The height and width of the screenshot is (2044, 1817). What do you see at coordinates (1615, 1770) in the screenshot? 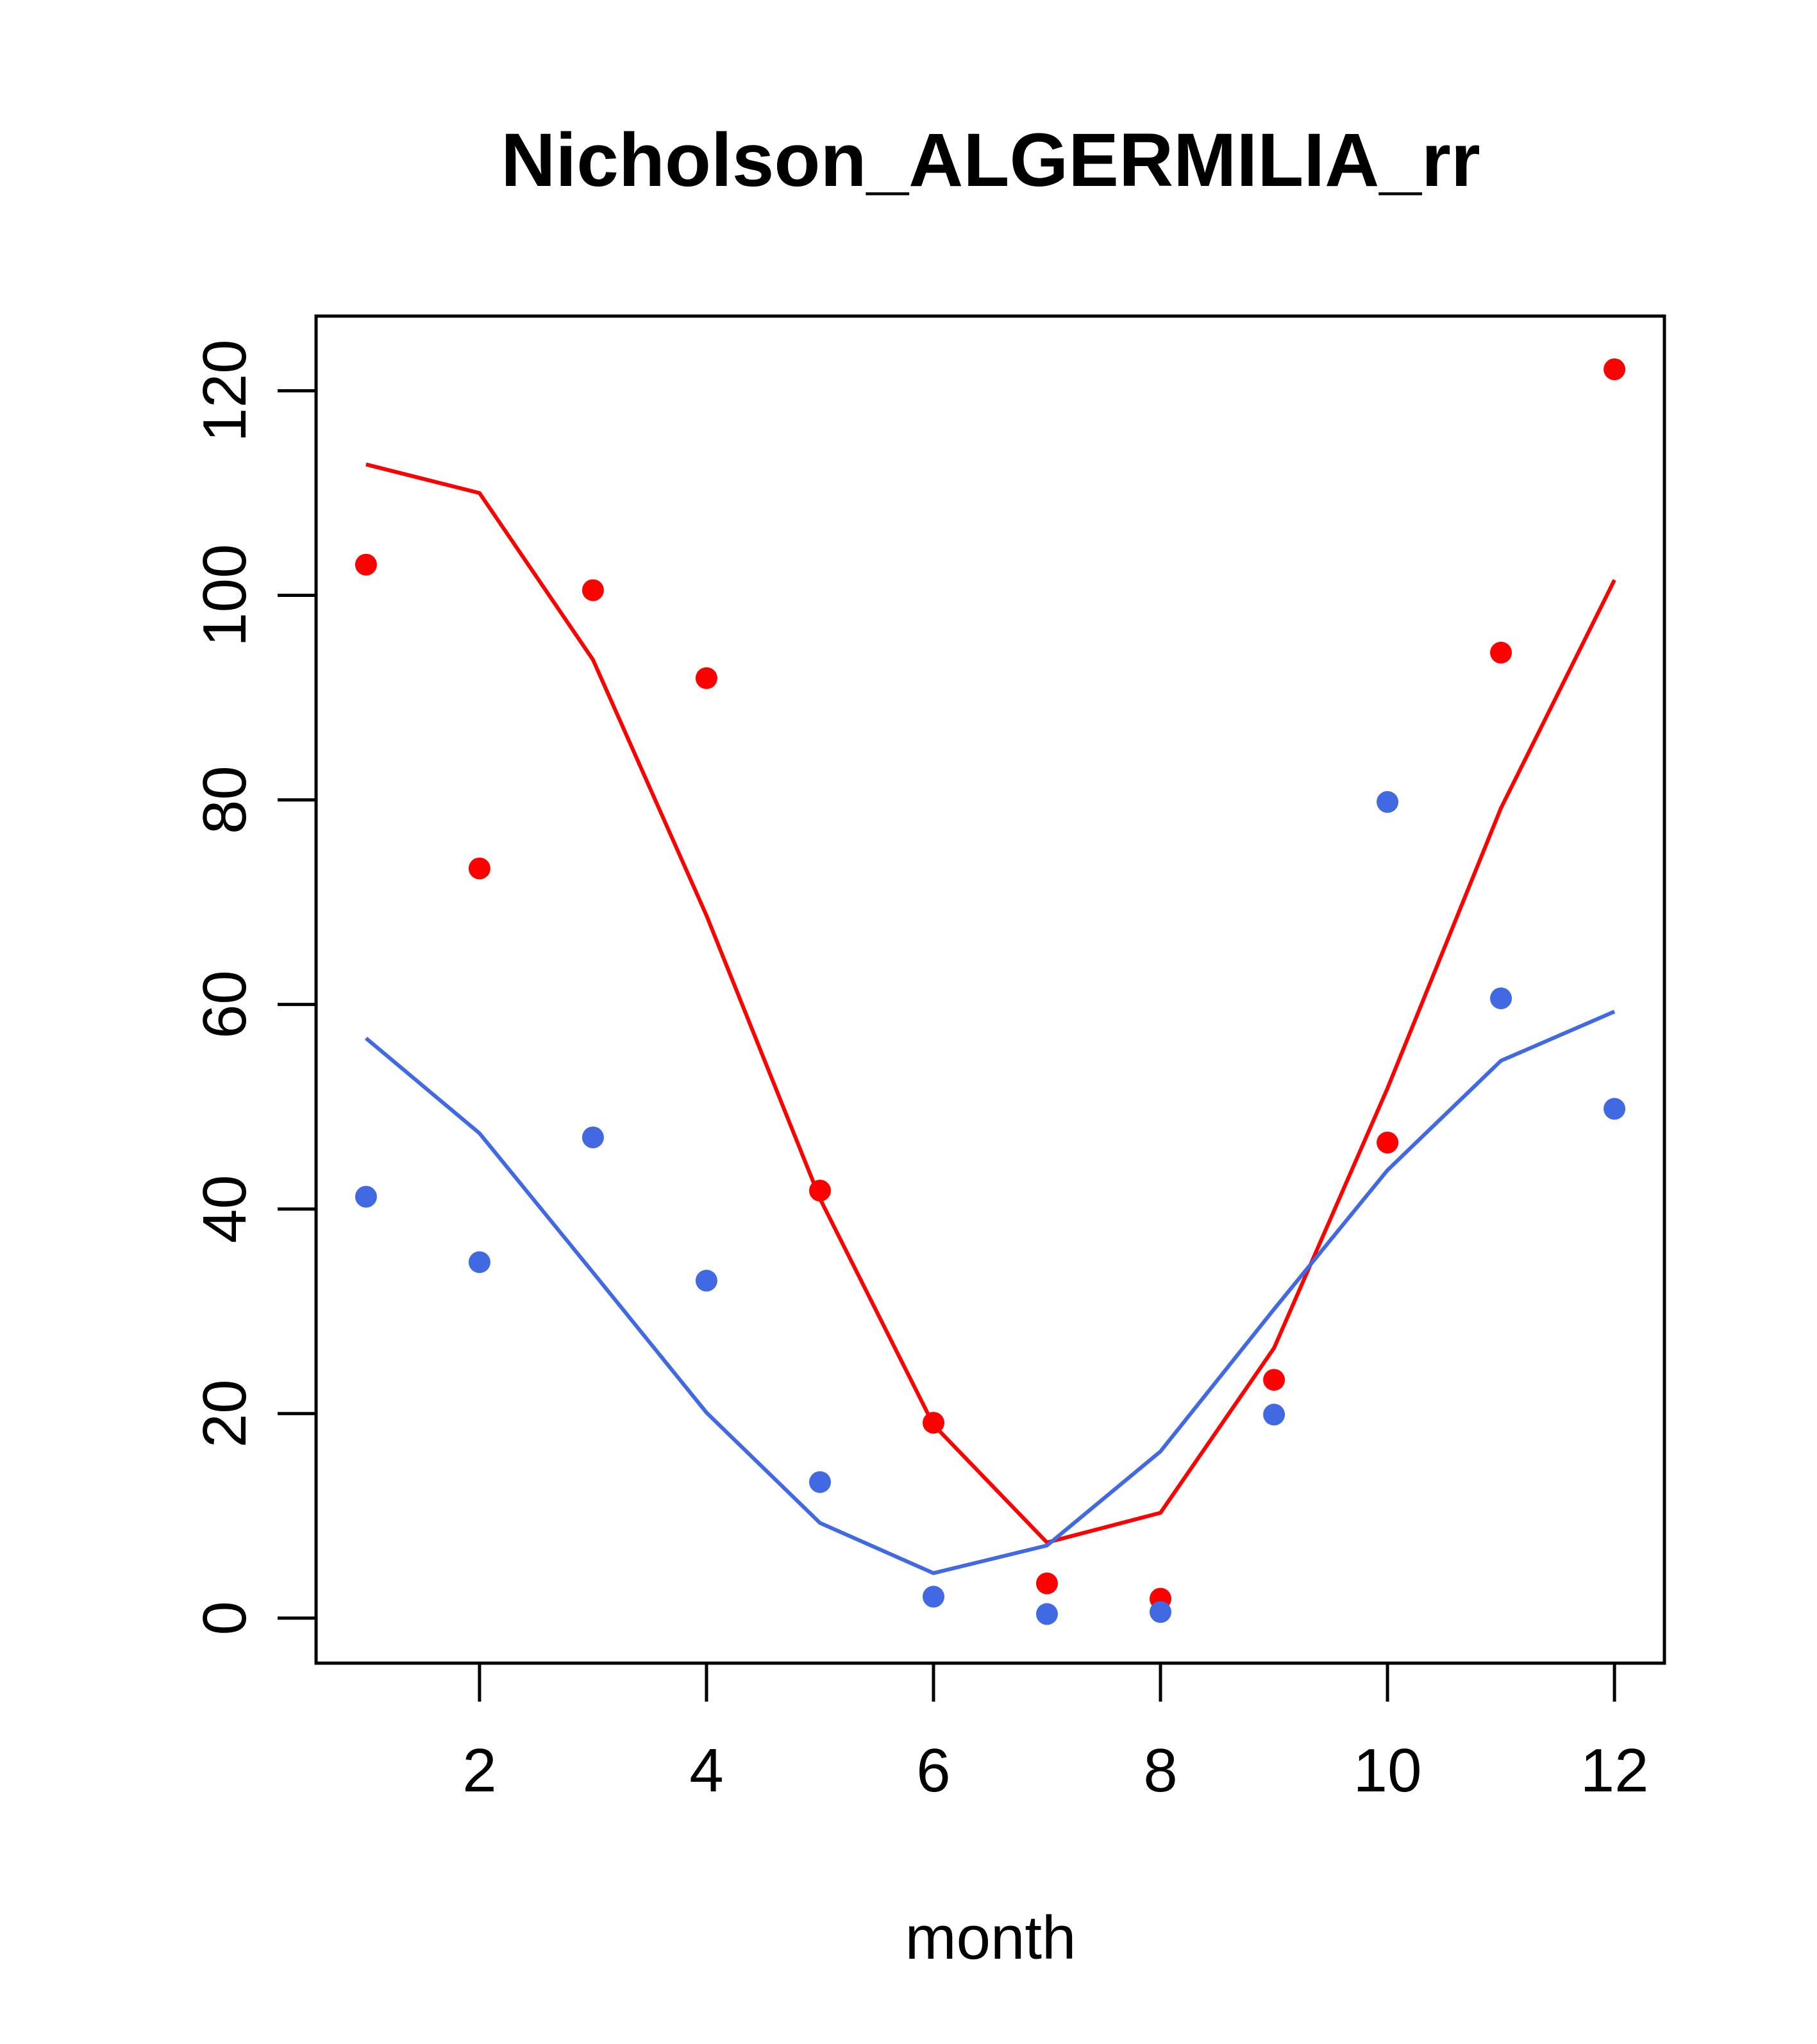
I see `x-tick-label: 12` at bounding box center [1615, 1770].